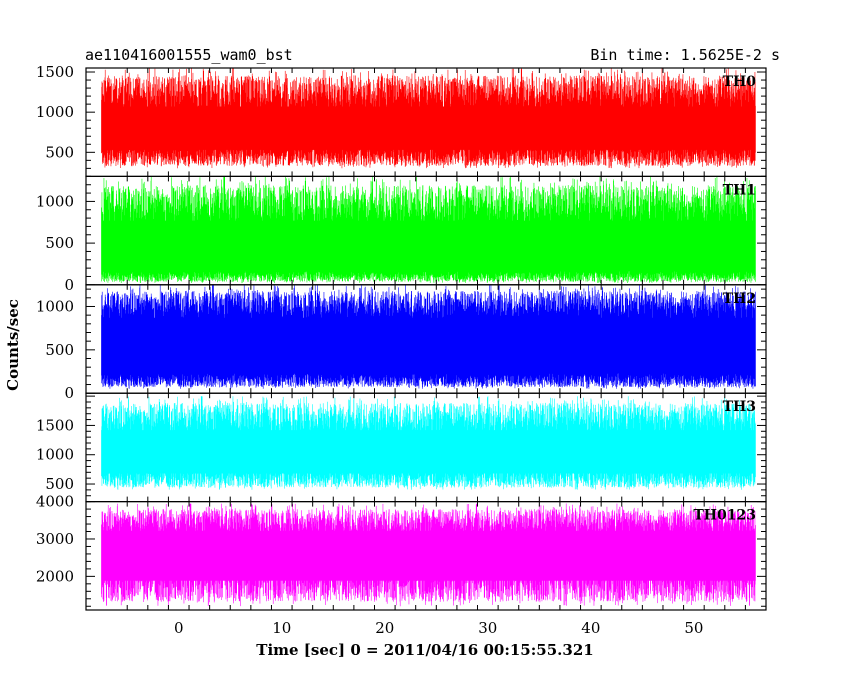  What do you see at coordinates (281, 628) in the screenshot?
I see `x-tick-label: 10` at bounding box center [281, 628].